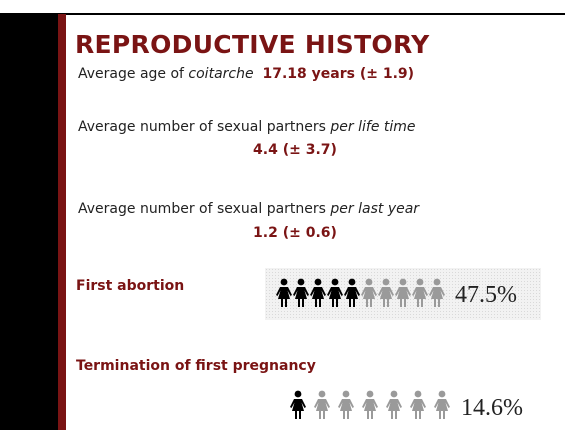 This screenshot has width=565, height=430. Describe the element at coordinates (373, 127) in the screenshot. I see `stat-label-italic: per life time` at that location.